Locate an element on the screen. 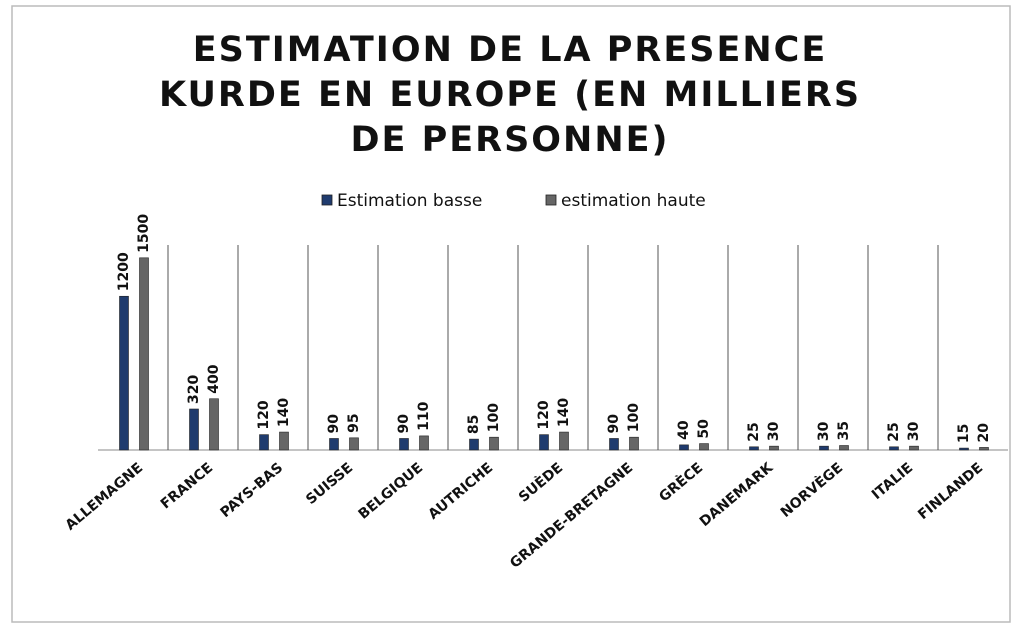 This screenshot has height=626, width=1021. x-tick-label: GRANDE-BRETAGNE is located at coordinates (571, 516).